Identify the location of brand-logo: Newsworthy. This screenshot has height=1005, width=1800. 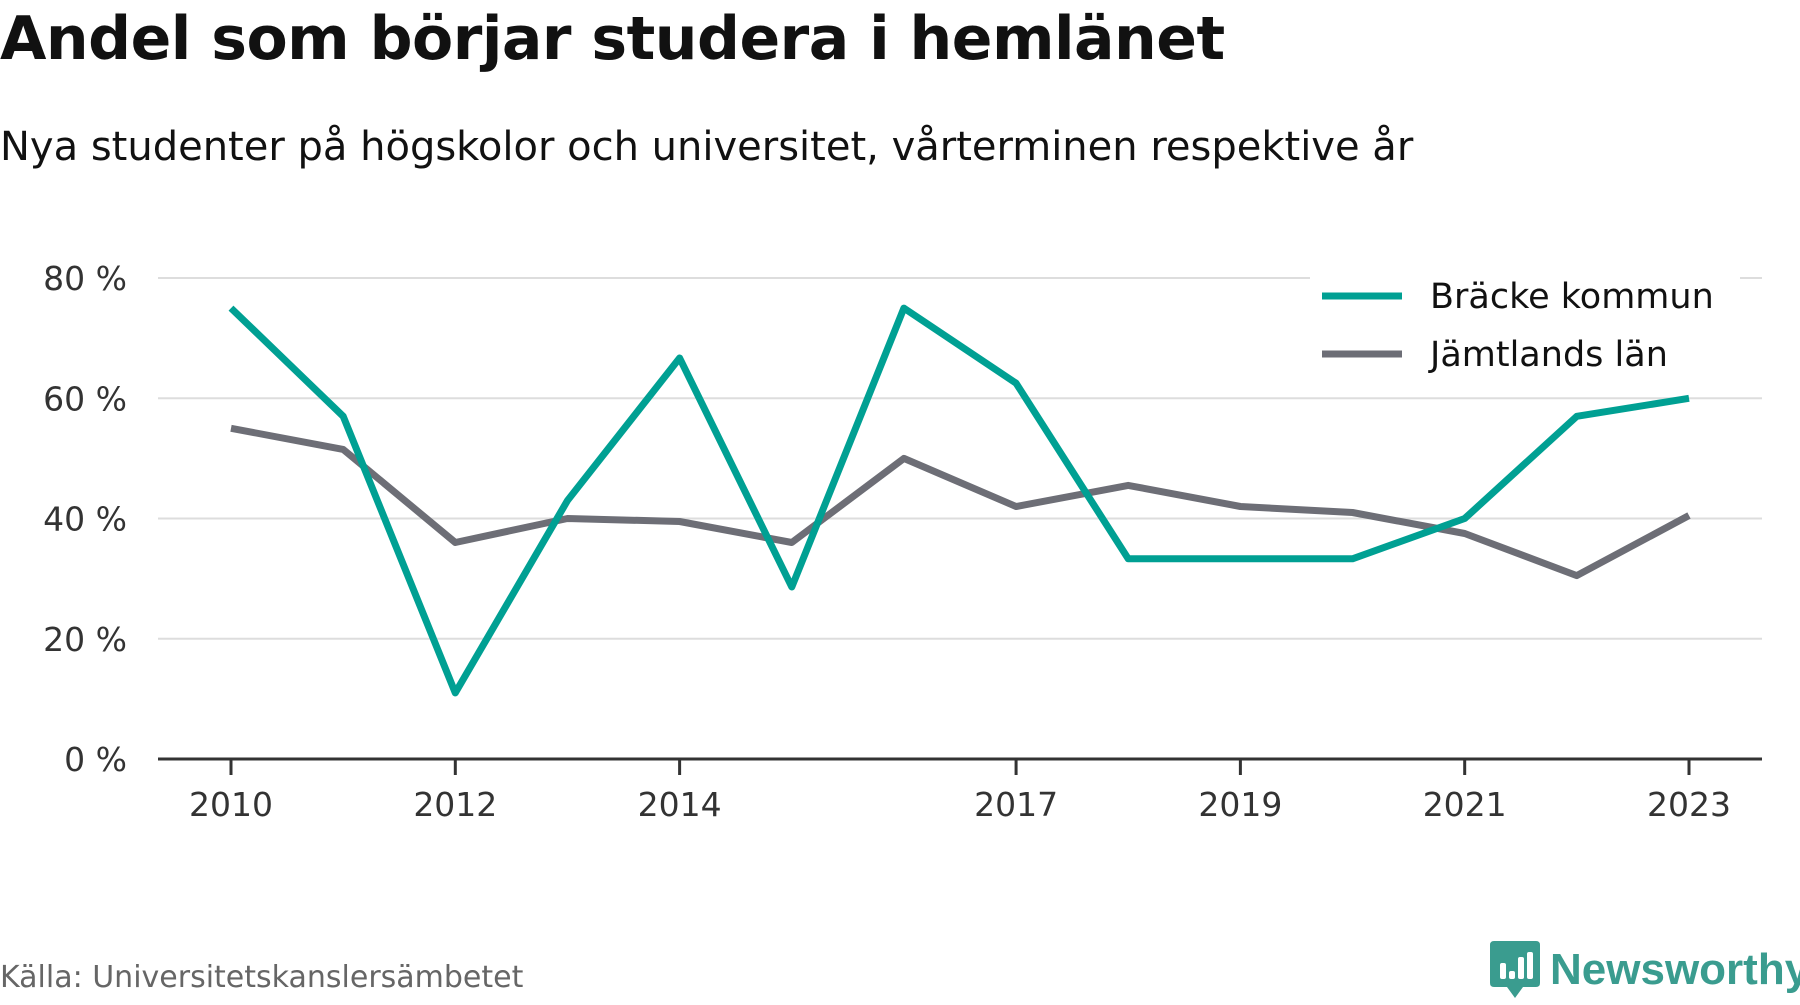
(1645, 970).